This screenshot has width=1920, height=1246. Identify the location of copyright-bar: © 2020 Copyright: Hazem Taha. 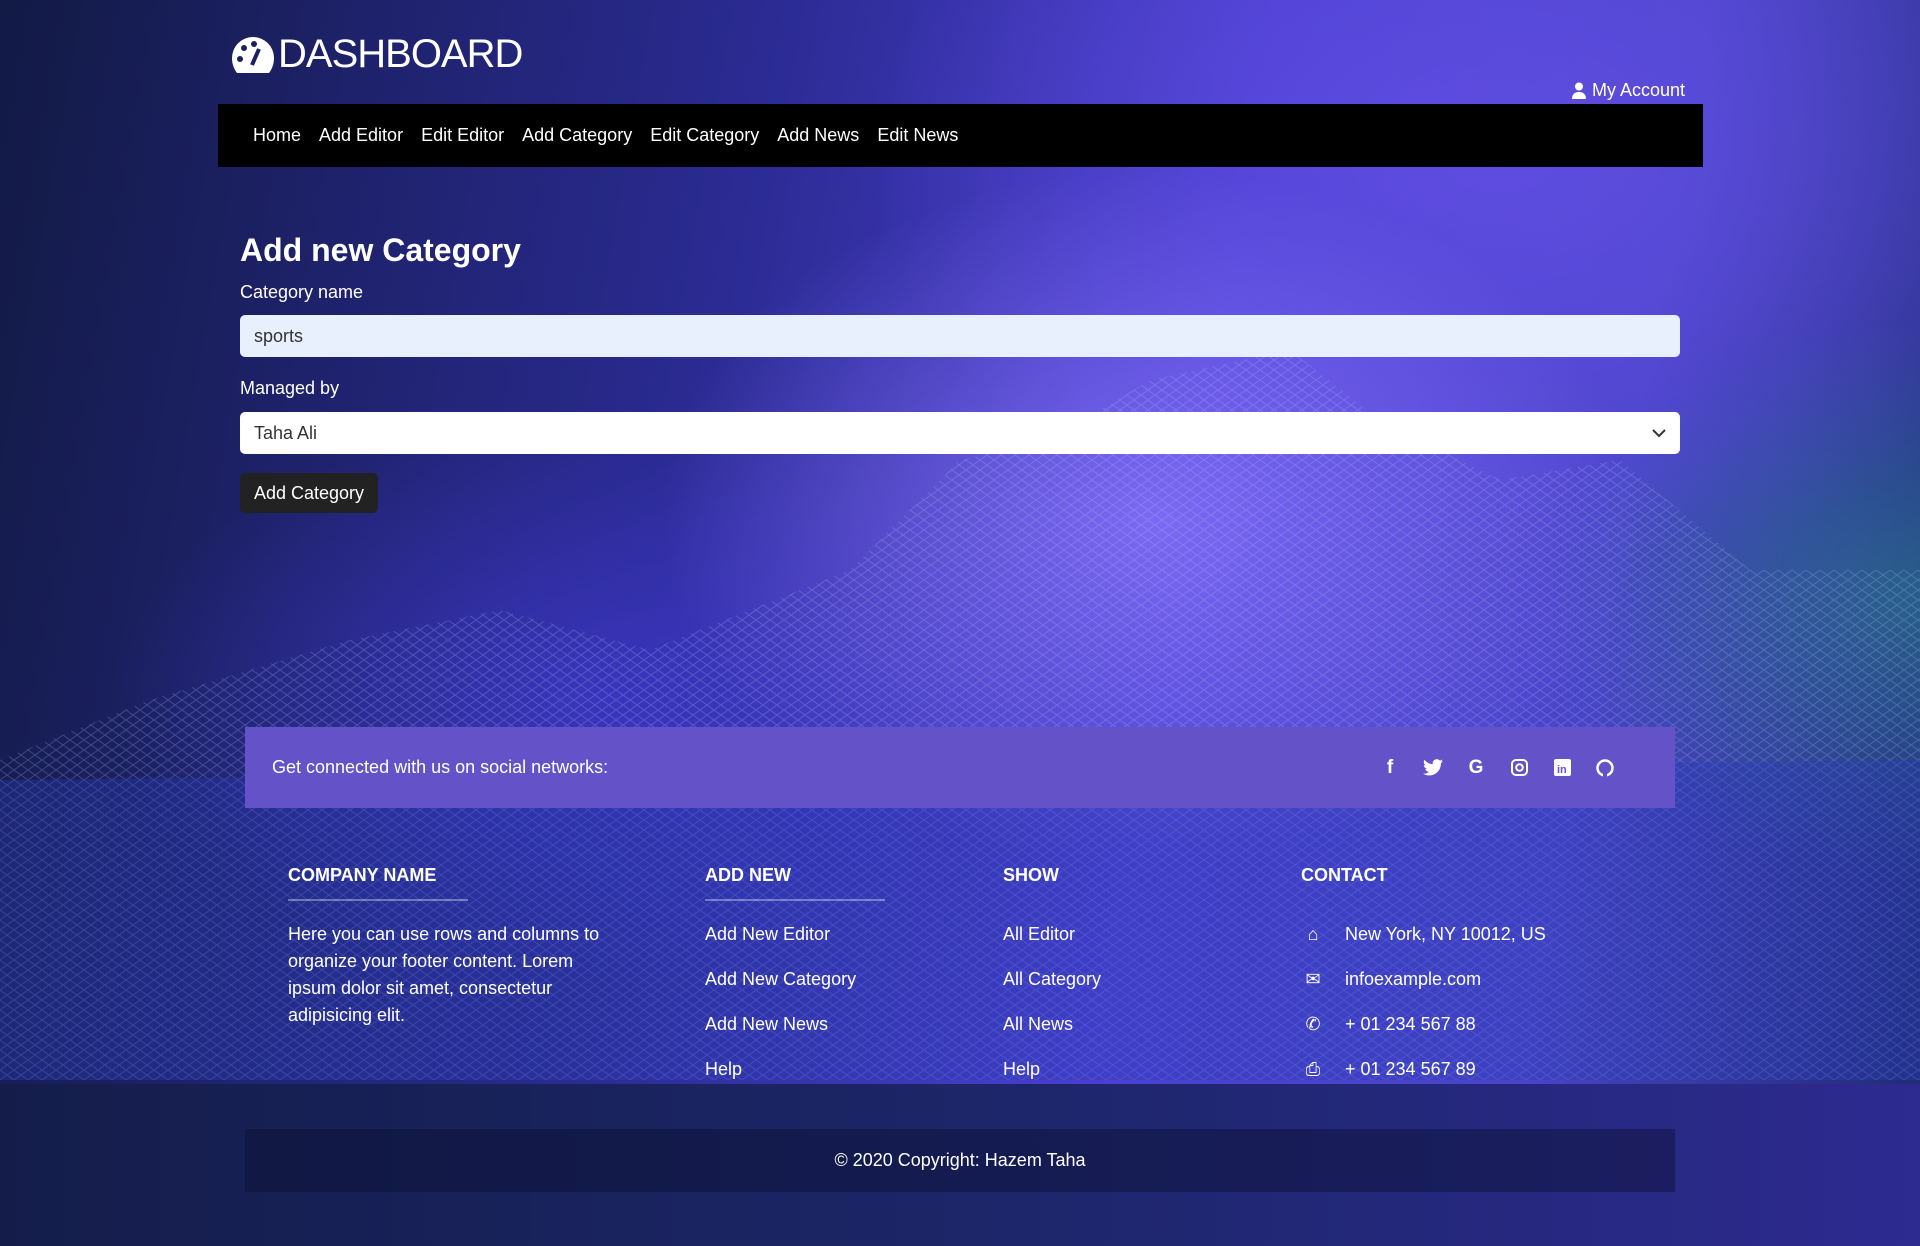
(960, 1160).